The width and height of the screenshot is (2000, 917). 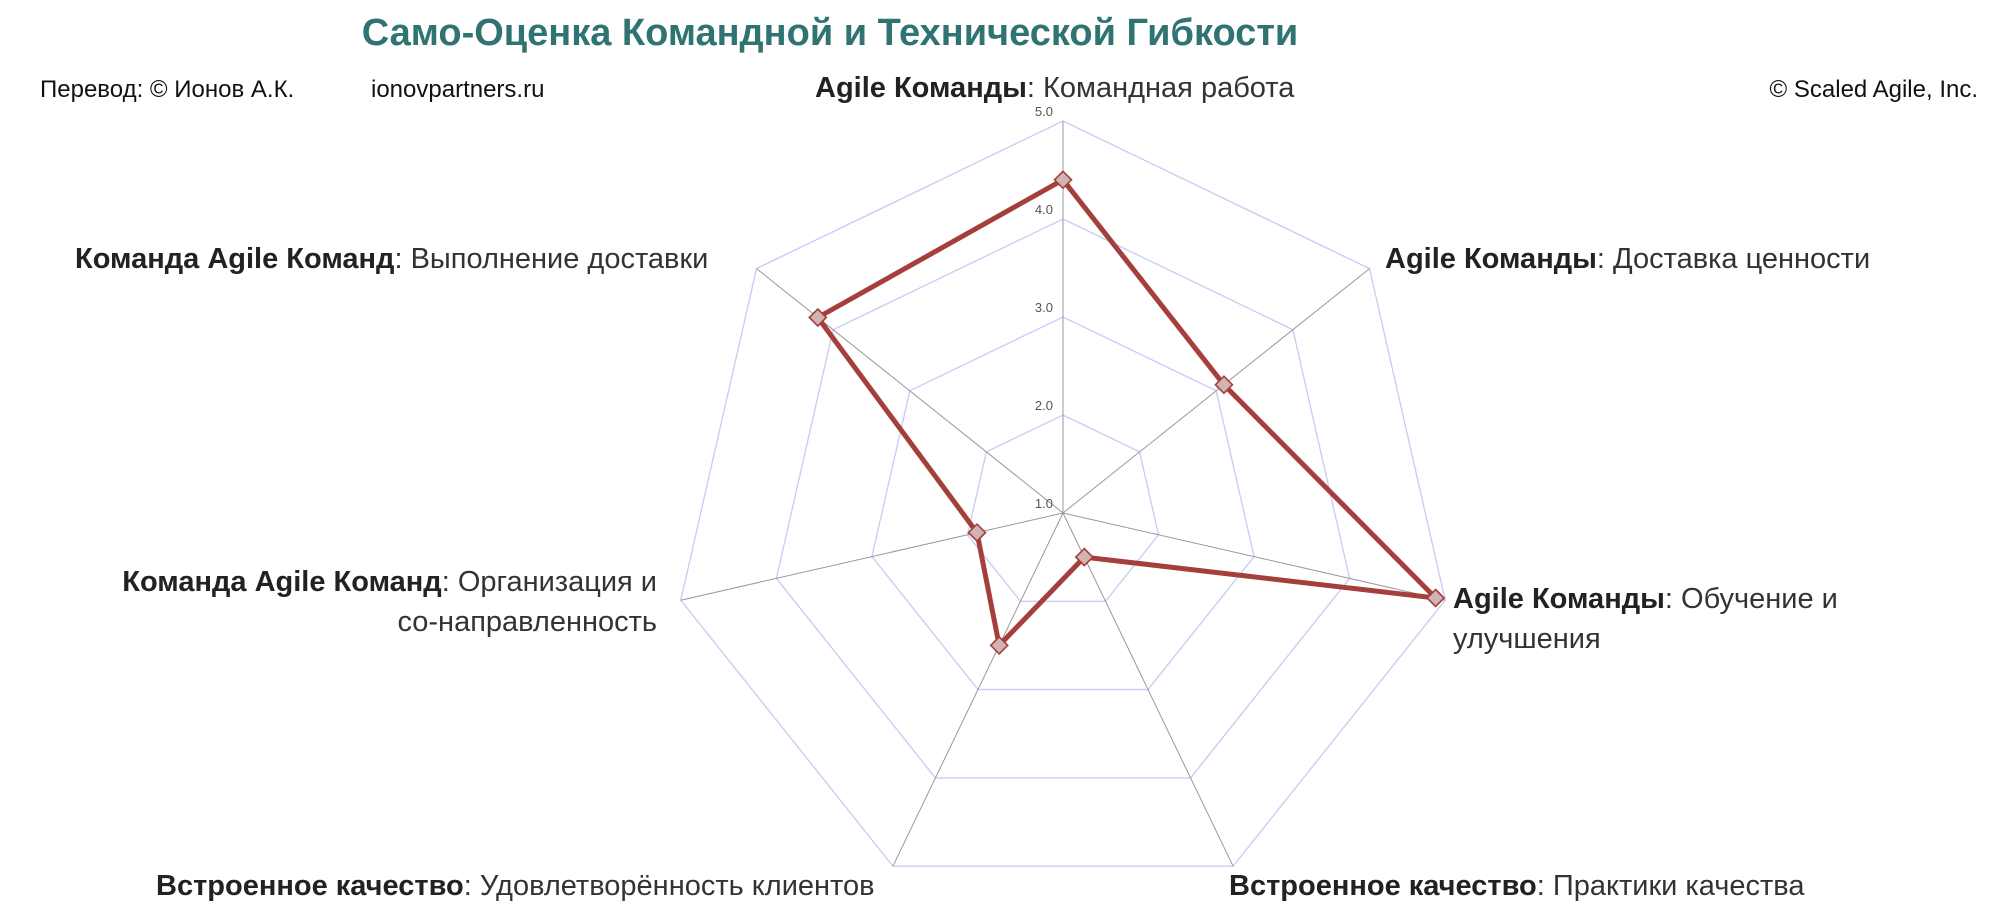 I want to click on tick-label: 3.0, so click(x=1044, y=307).